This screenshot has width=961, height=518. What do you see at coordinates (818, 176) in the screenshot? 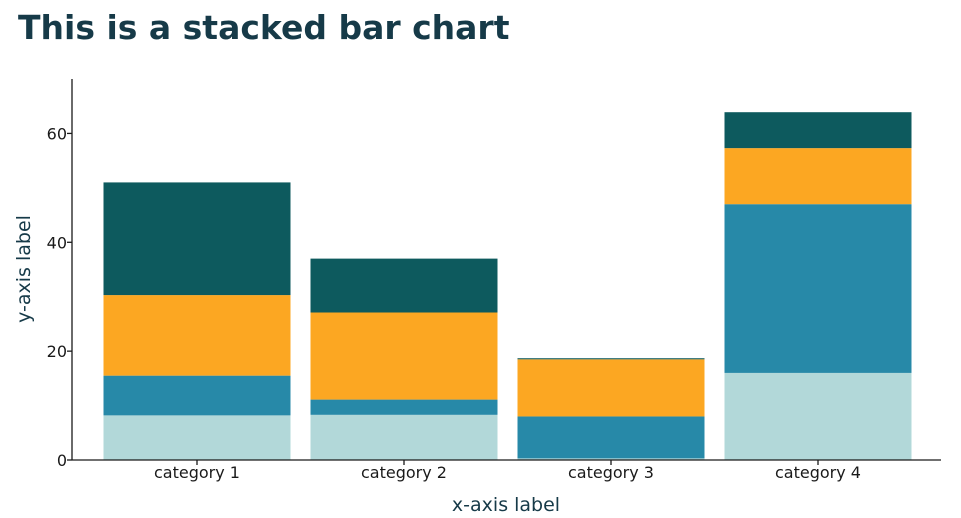
I see `bar-segment-cat4-series3` at bounding box center [818, 176].